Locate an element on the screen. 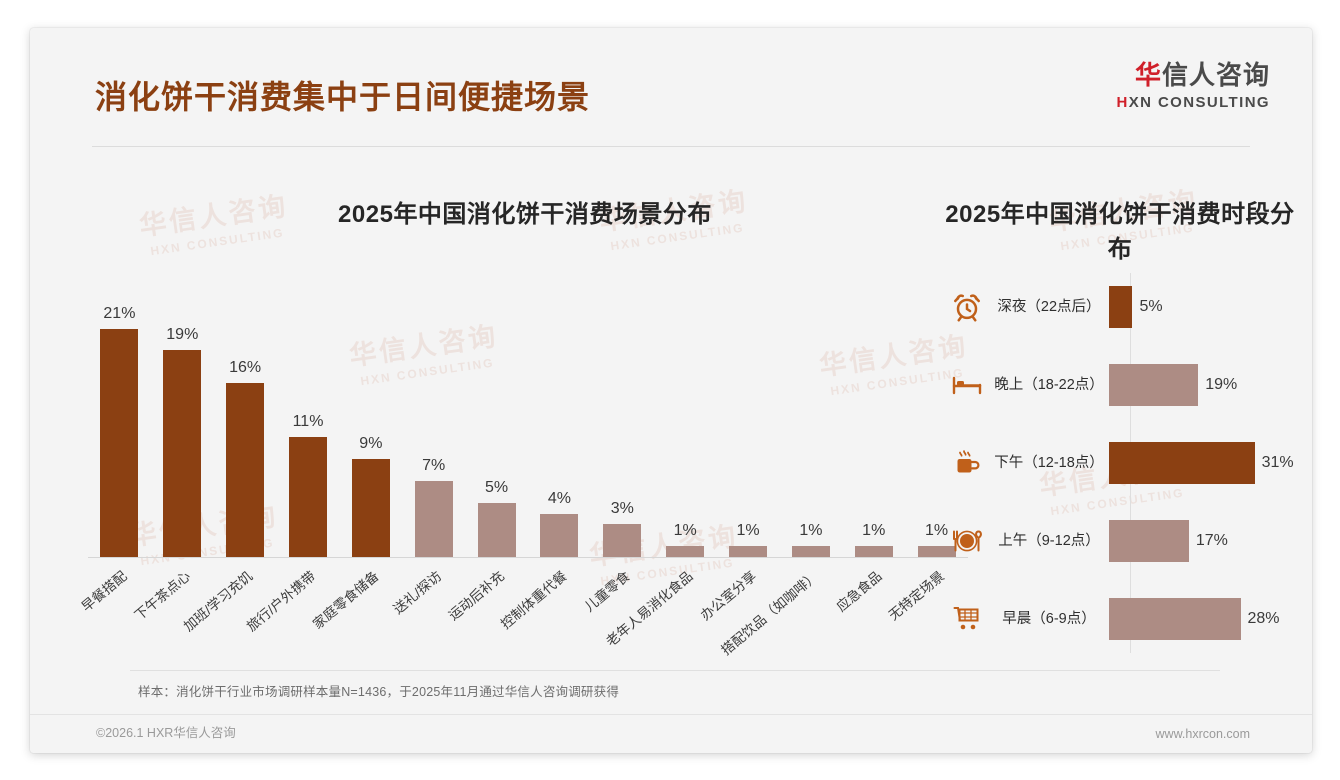 This screenshot has width=1340, height=780. logo-cn-red: 华 is located at coordinates (1148, 75).